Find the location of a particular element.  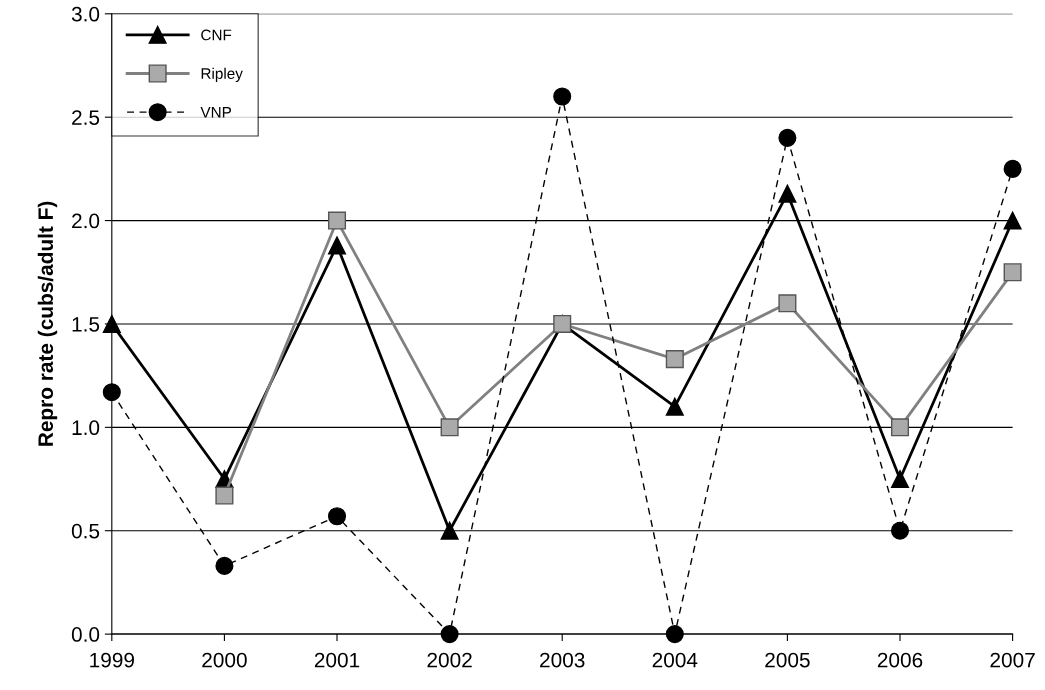

x-tick-label: 2005 is located at coordinates (787, 660).